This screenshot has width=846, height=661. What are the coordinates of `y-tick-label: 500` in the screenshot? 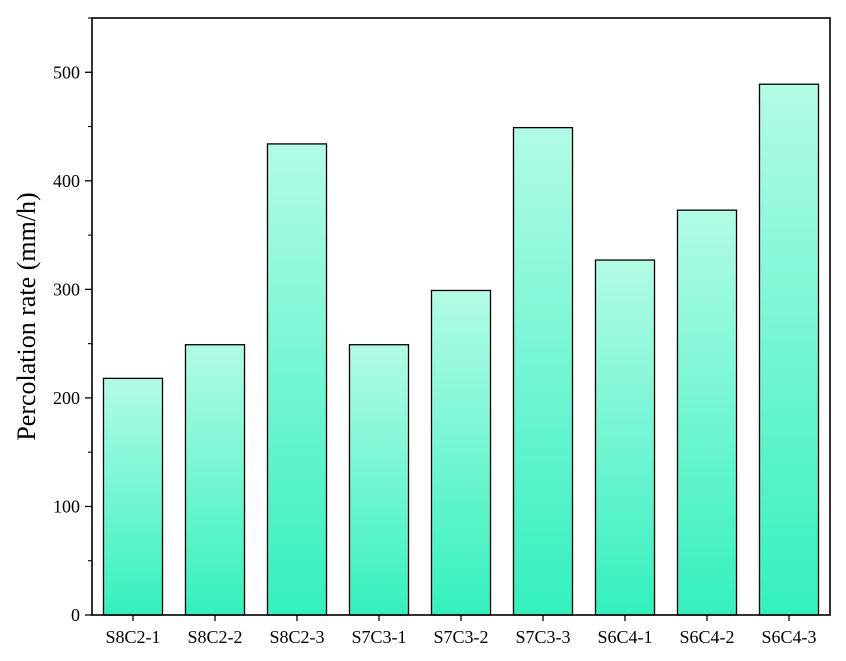 It's located at (66, 72).